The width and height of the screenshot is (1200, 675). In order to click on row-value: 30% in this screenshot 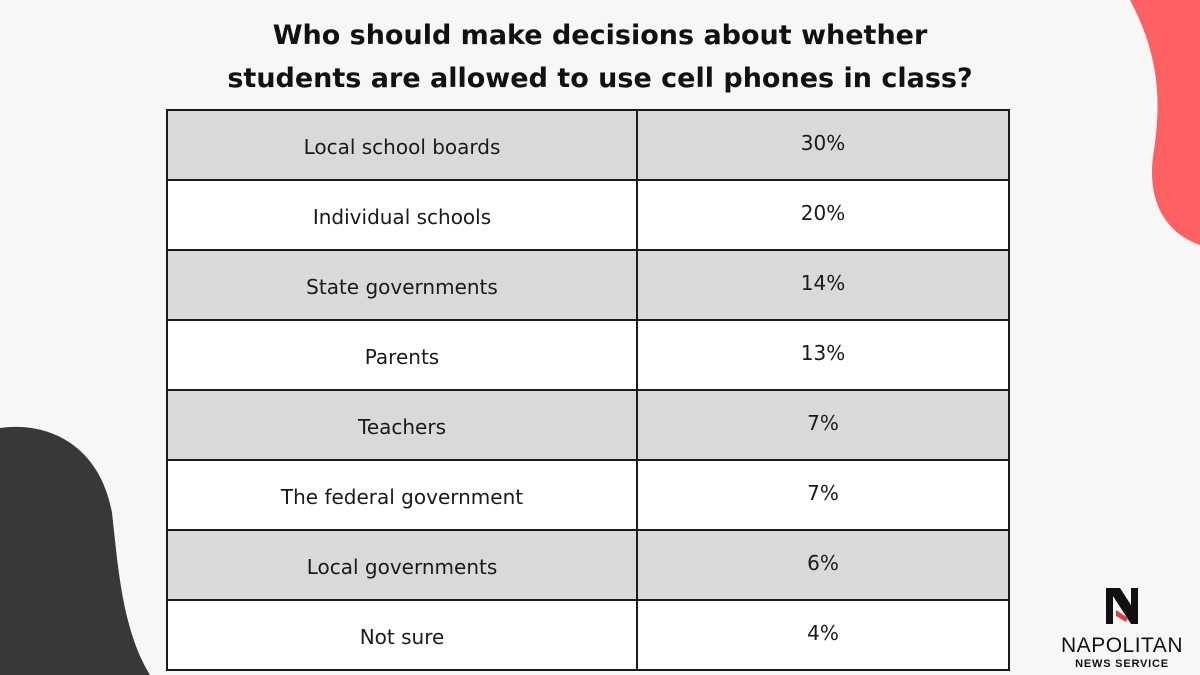, I will do `click(823, 145)`.